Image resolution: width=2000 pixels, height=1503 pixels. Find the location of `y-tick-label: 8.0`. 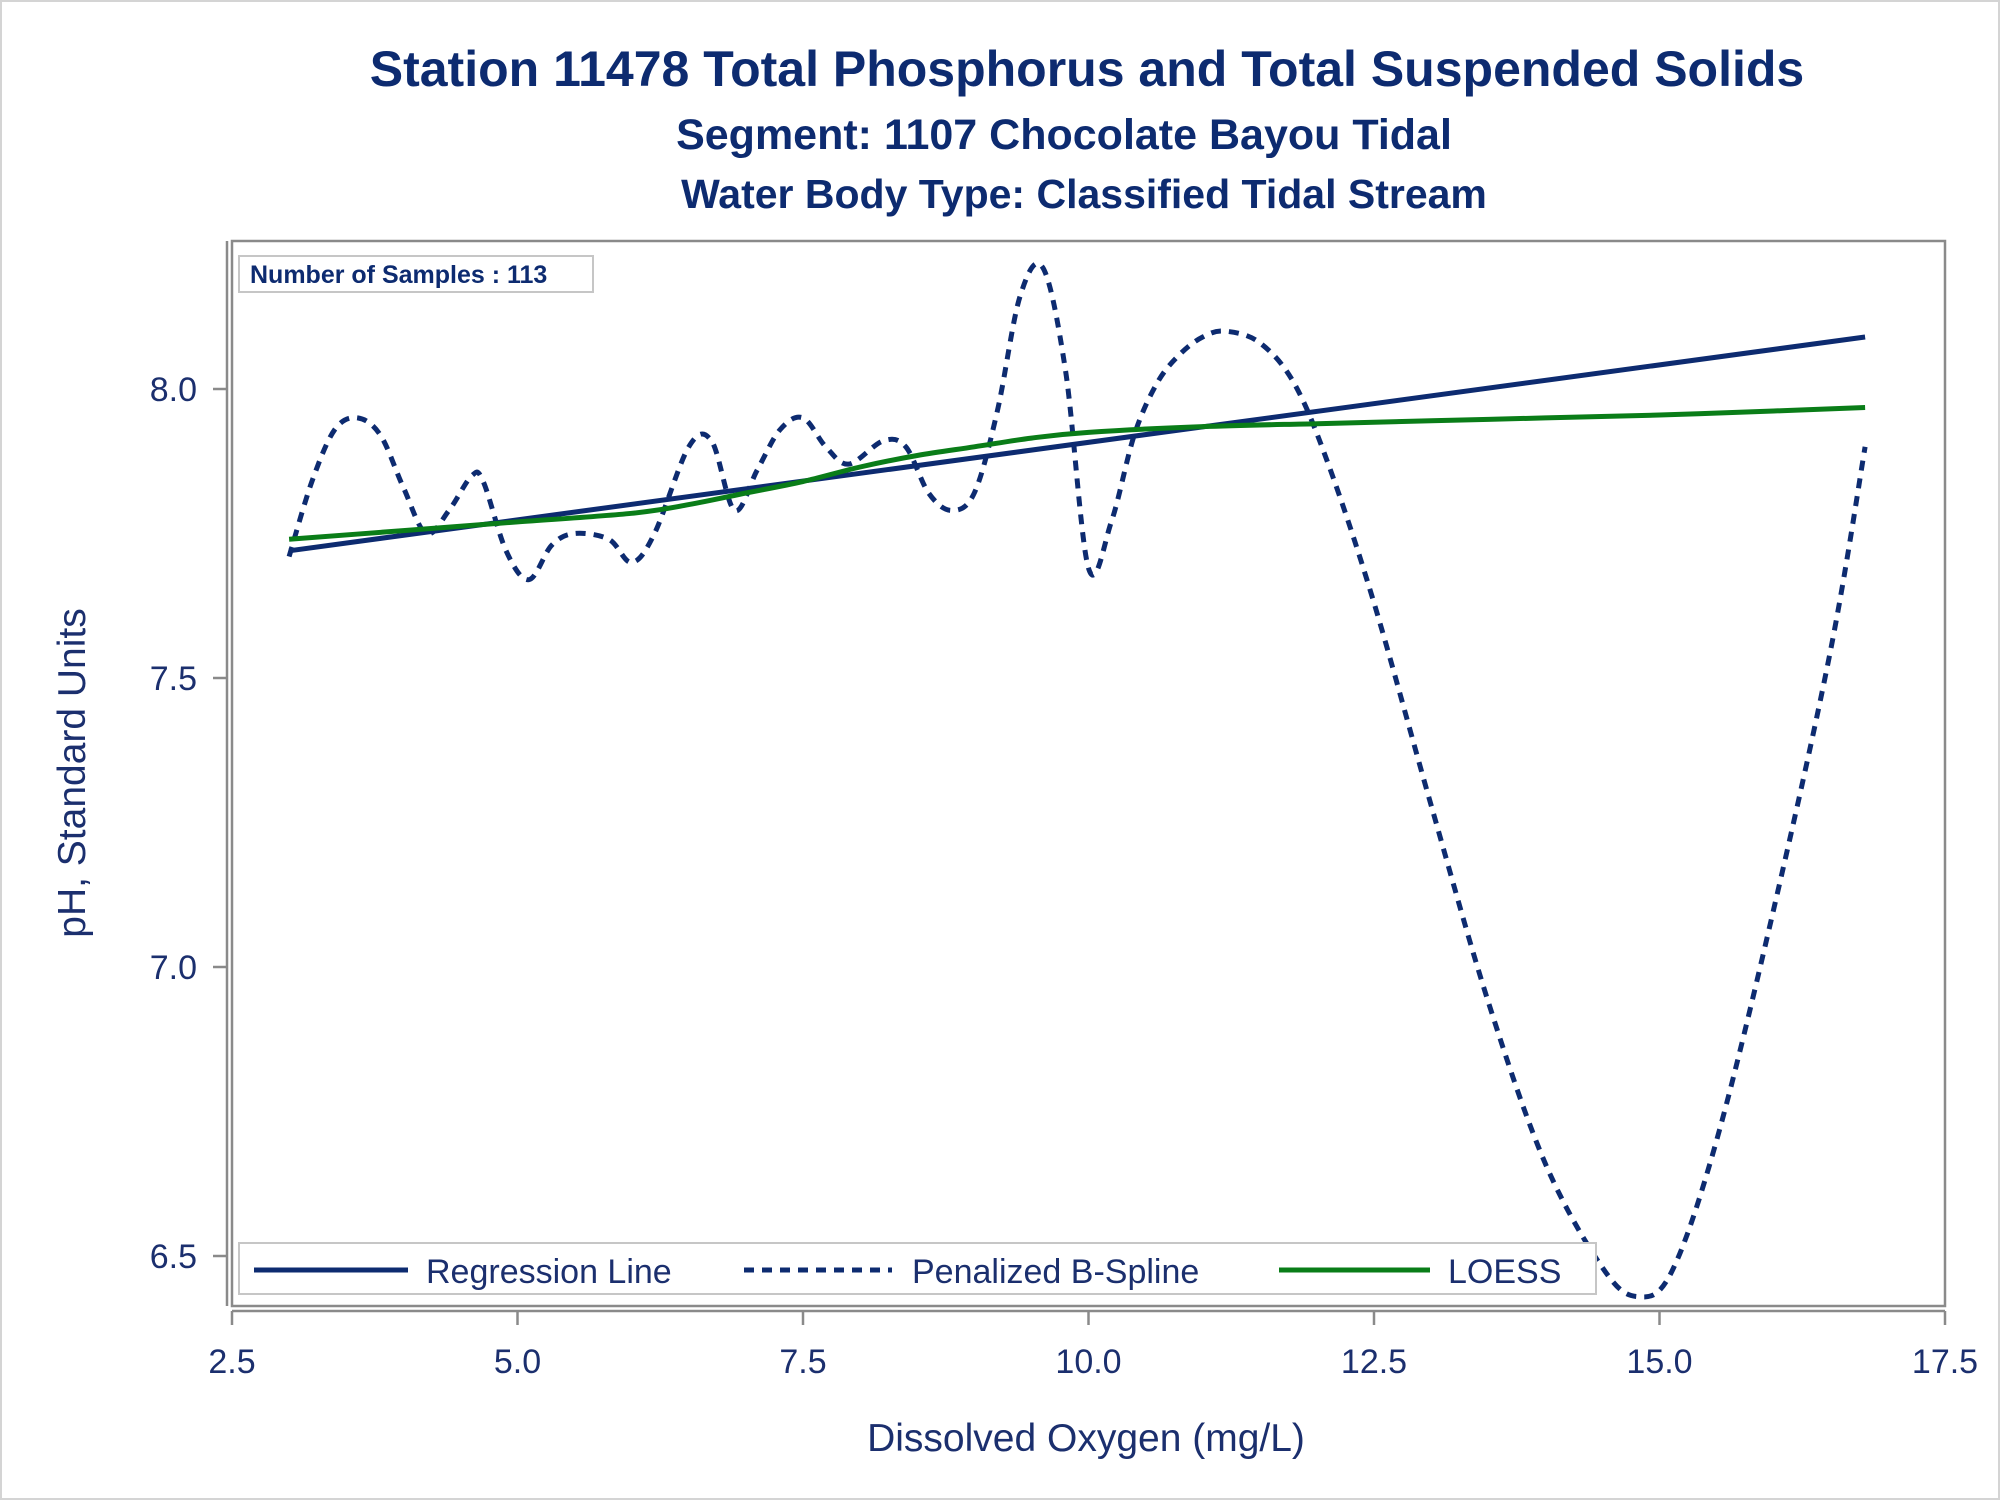

y-tick-label: 8.0 is located at coordinates (173, 390).